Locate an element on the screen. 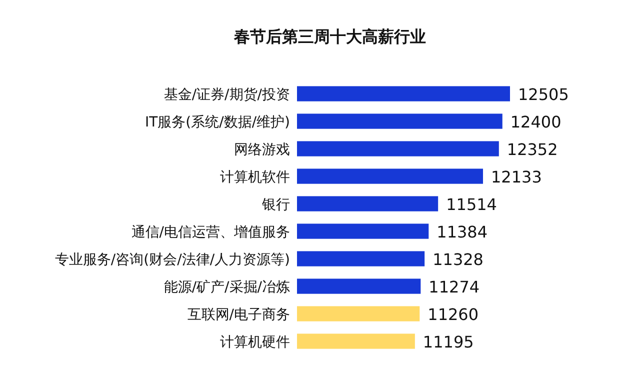 The width and height of the screenshot is (640, 390). data-label: 12505 is located at coordinates (543, 94).